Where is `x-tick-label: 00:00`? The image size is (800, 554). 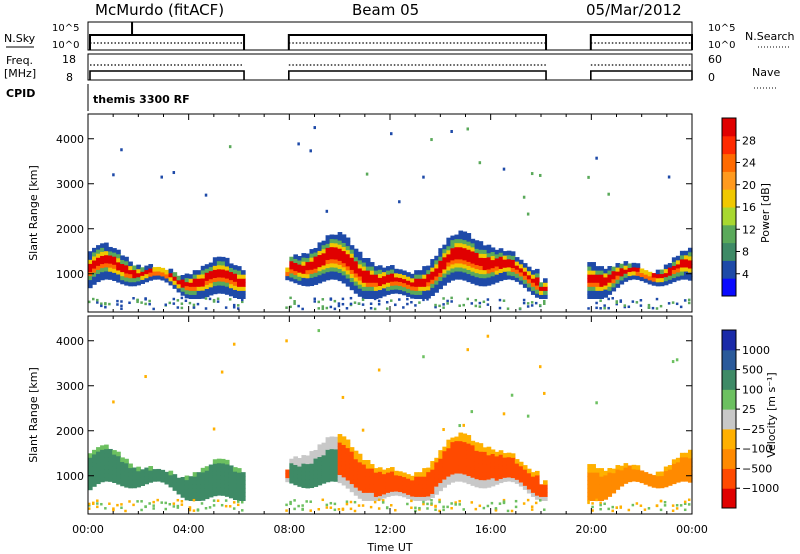
x-tick-label: 00:00 is located at coordinates (692, 529).